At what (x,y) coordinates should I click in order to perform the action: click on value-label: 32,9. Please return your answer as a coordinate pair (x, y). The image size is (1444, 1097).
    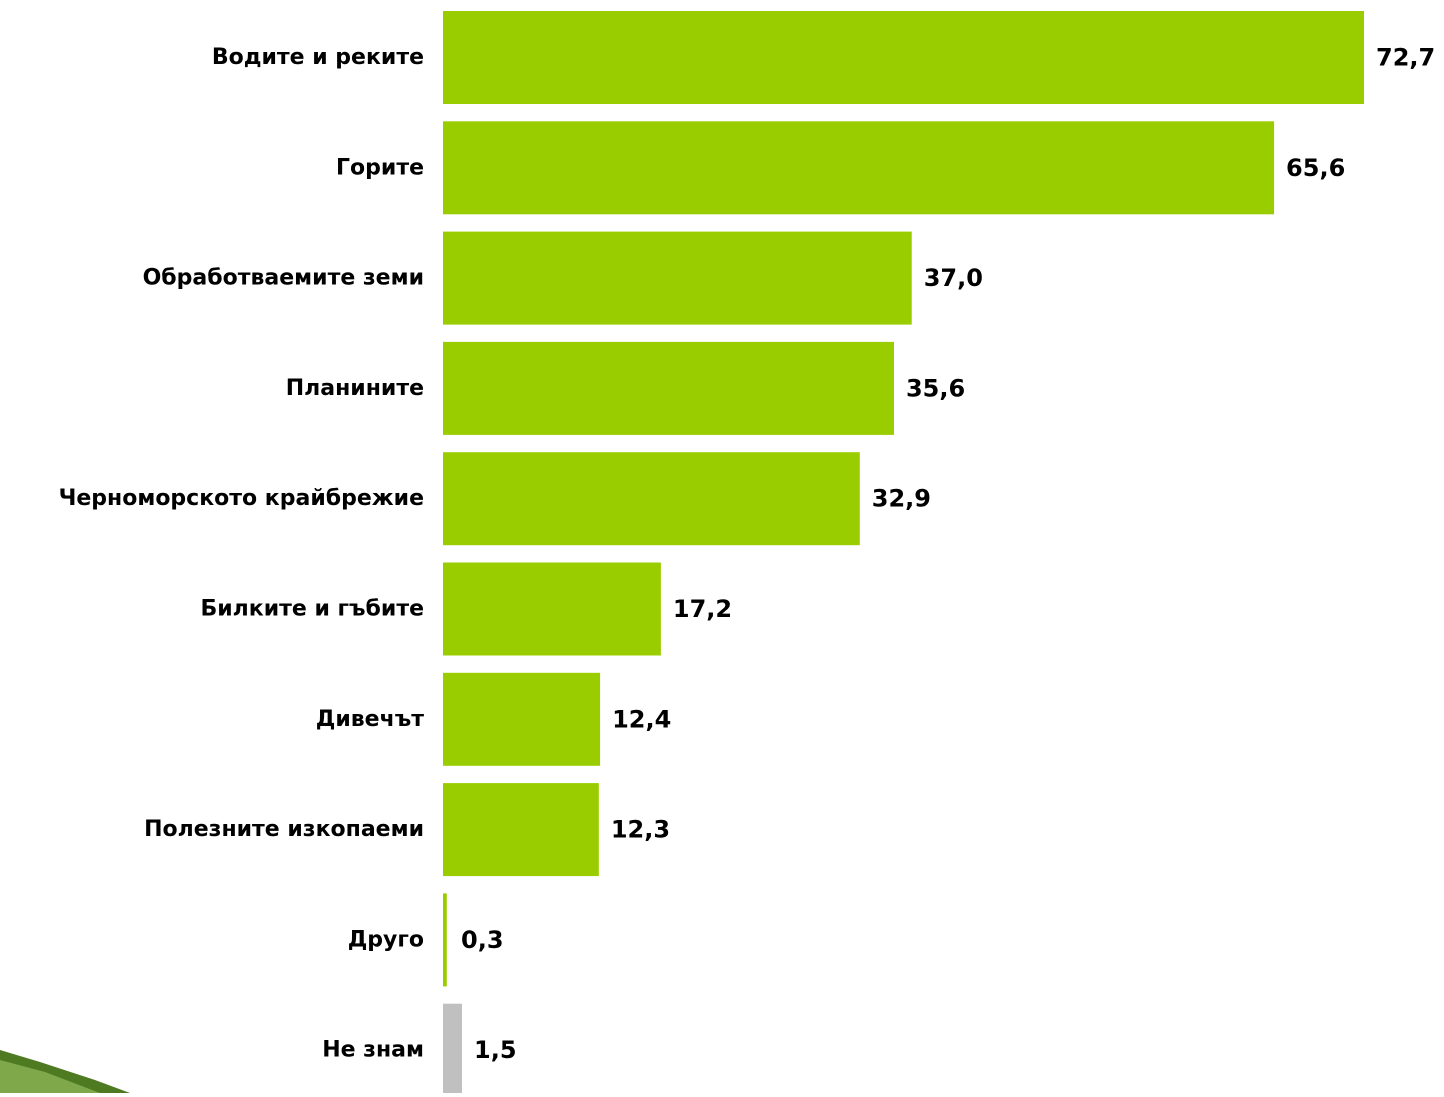
    Looking at the image, I should click on (901, 499).